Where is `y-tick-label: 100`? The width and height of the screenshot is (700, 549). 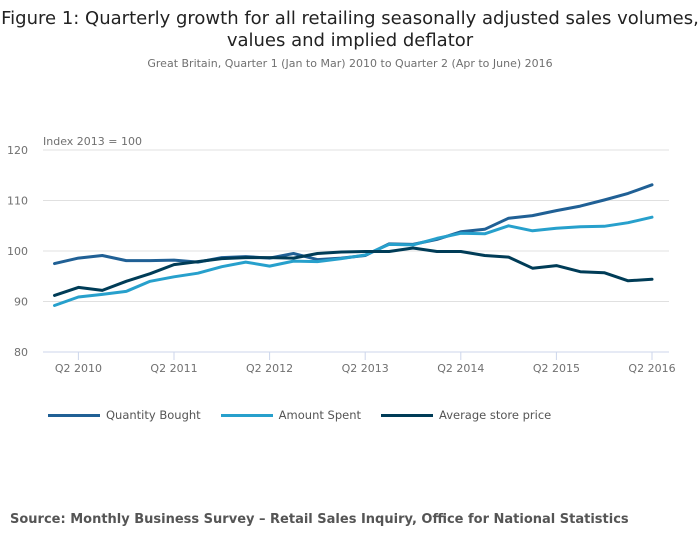 y-tick-label: 100 is located at coordinates (17, 251).